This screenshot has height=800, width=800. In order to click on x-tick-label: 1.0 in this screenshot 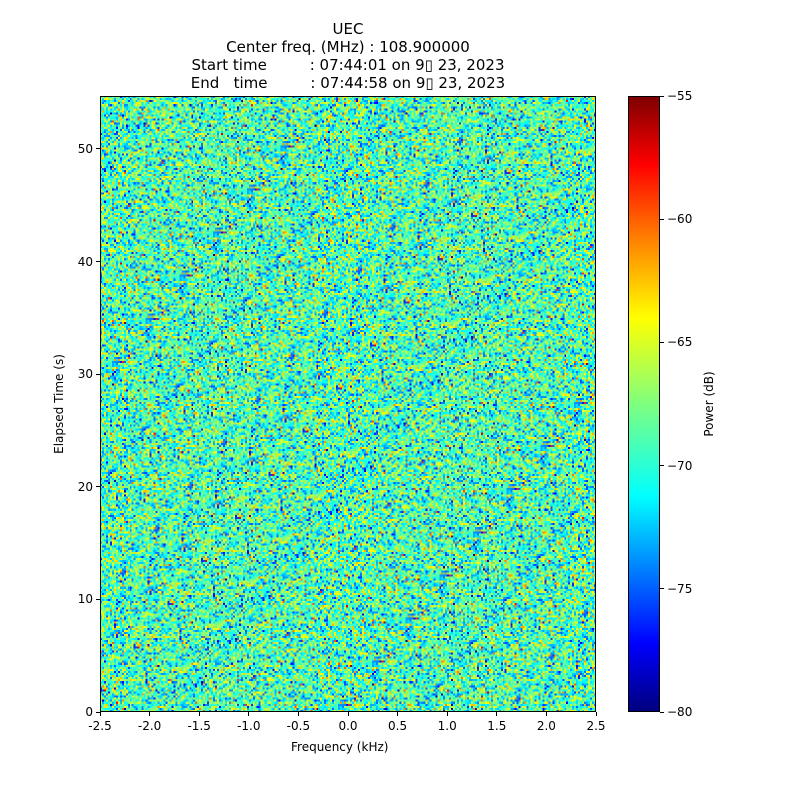, I will do `click(447, 726)`.